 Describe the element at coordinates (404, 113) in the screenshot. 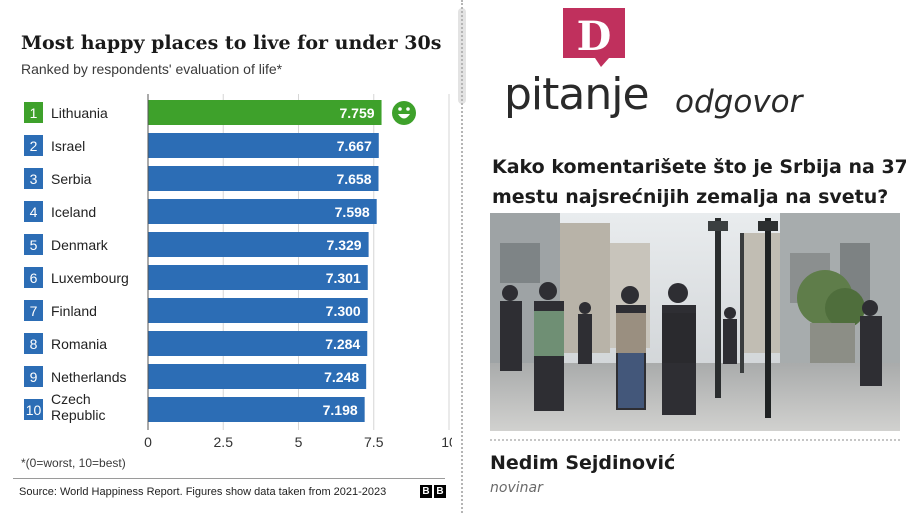

I see `smiley-icon` at that location.